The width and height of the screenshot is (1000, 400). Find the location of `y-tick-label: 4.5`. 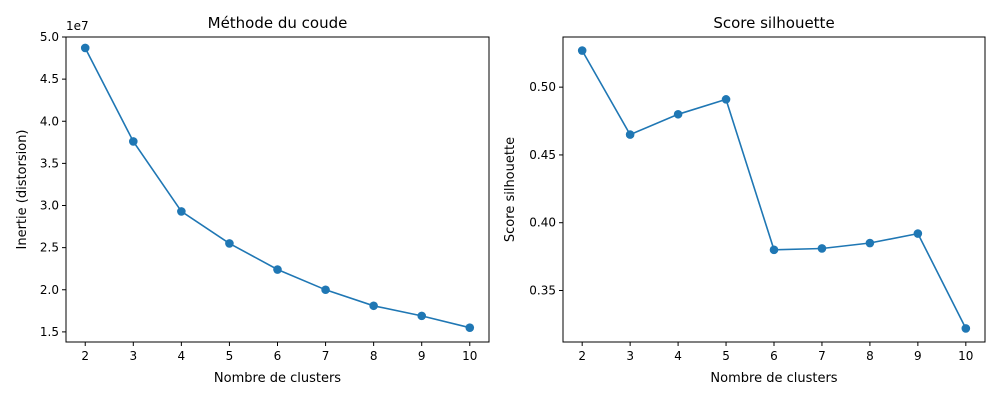

y-tick-label: 4.5 is located at coordinates (49, 79).